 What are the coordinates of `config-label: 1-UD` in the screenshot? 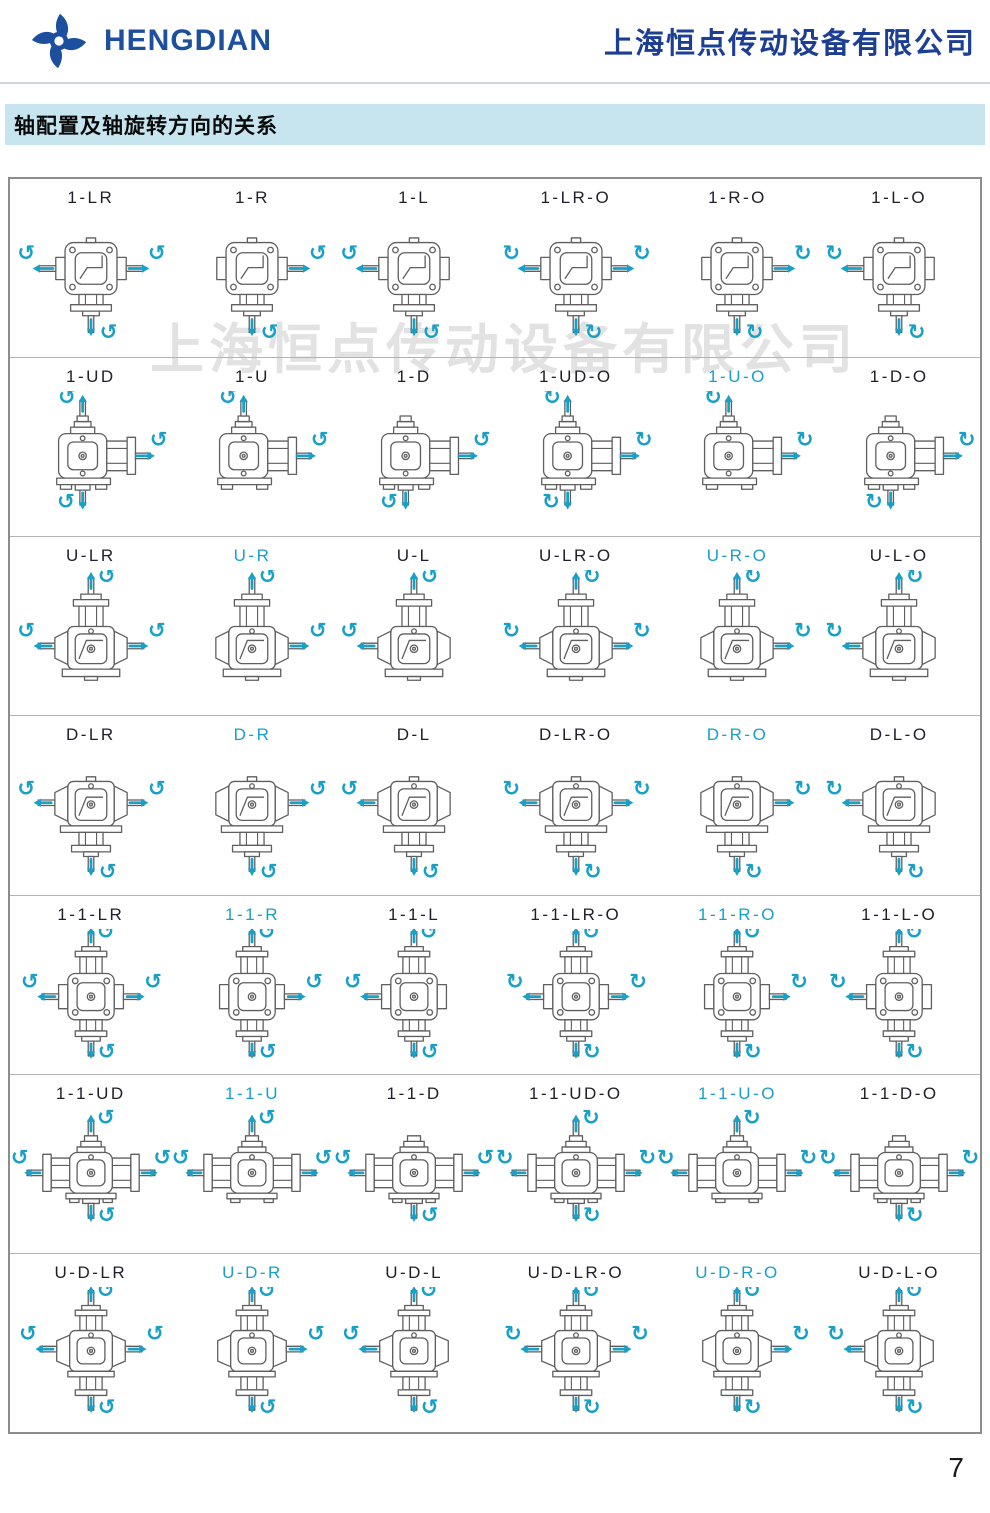 It's located at (90, 377).